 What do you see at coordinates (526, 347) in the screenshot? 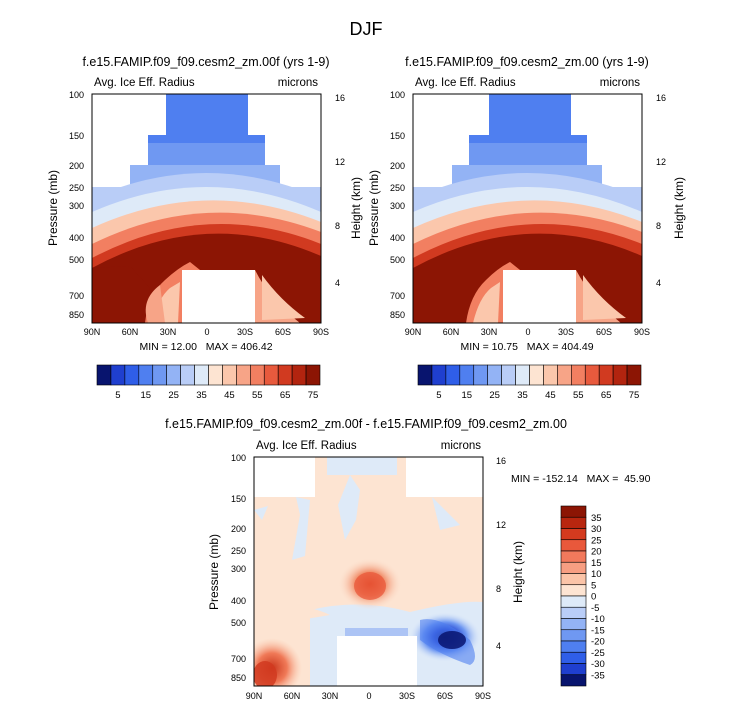
I see `min-max-stats: MIN = 10.75 MAX = 404.49` at bounding box center [526, 347].